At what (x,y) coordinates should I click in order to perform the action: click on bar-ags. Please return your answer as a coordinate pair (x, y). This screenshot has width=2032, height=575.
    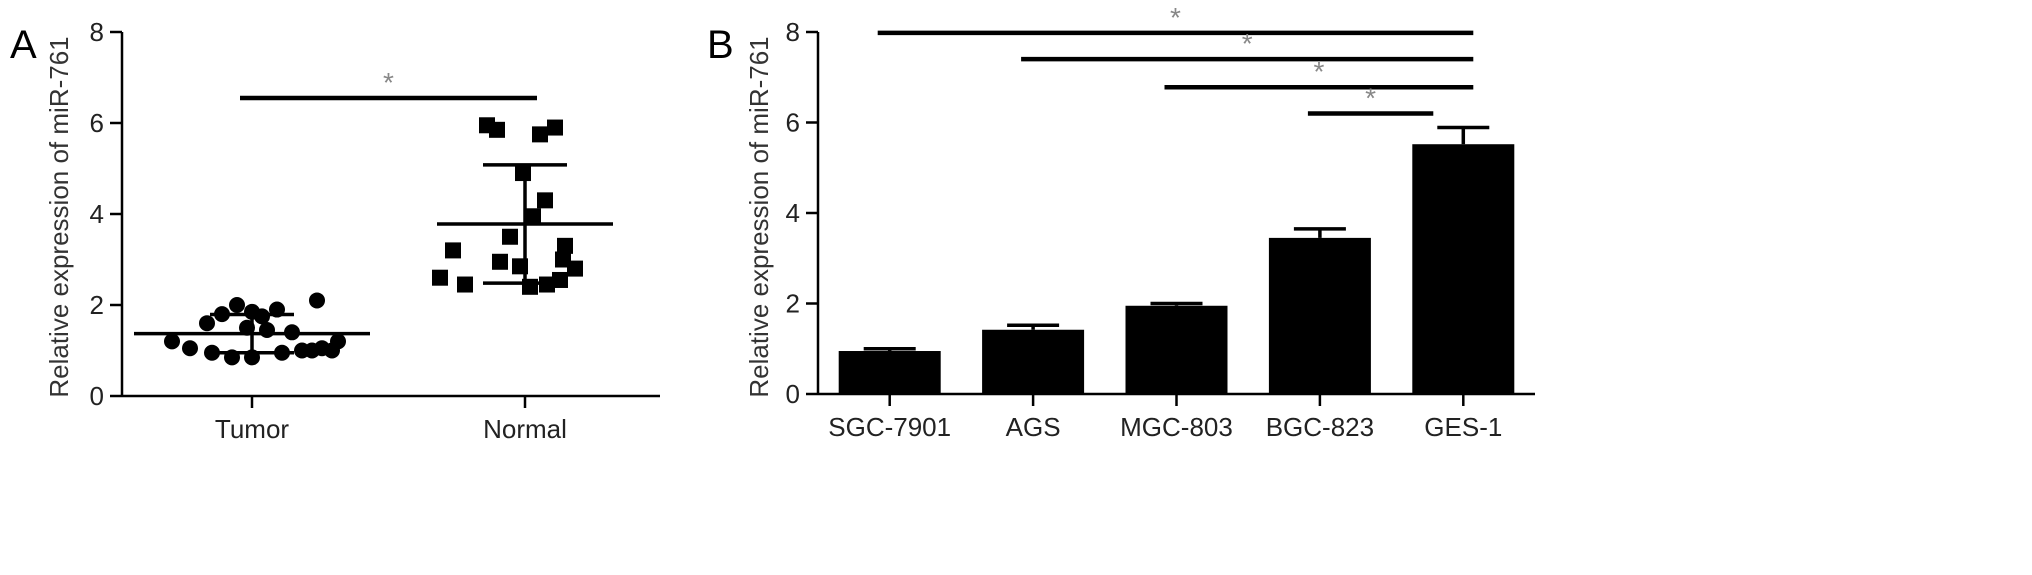
    Looking at the image, I should click on (1033, 361).